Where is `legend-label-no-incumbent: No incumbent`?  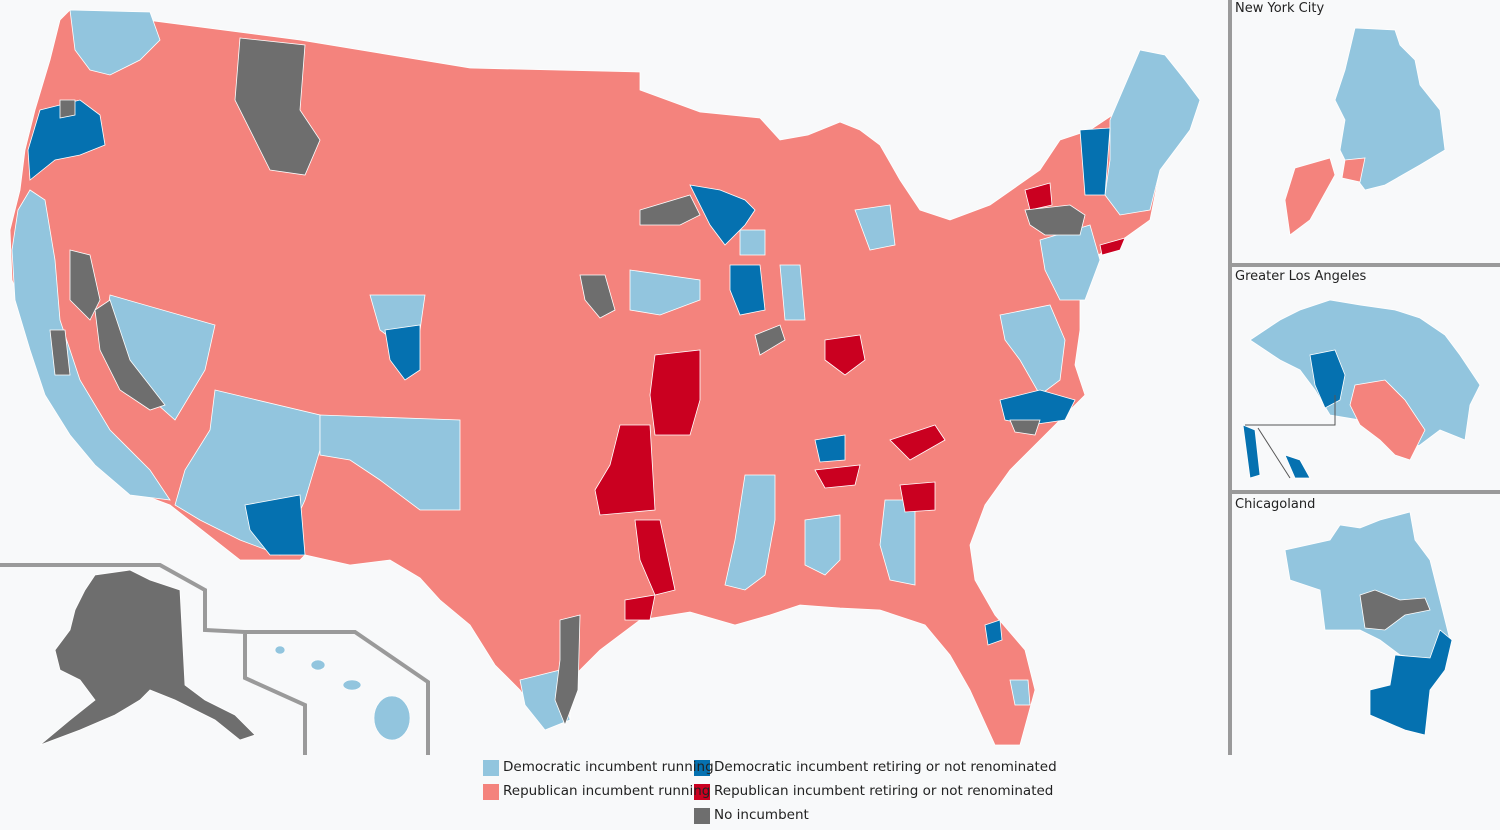
legend-label-no-incumbent: No incumbent is located at coordinates (761, 815).